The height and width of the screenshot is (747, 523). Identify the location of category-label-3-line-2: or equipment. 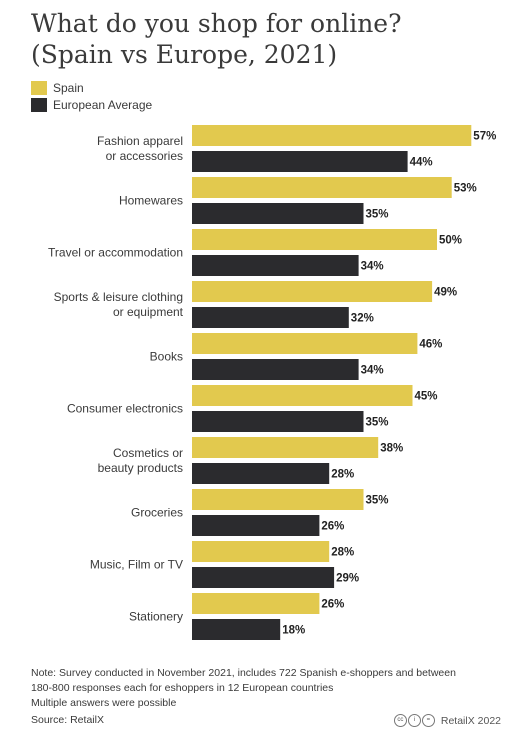
(148, 312).